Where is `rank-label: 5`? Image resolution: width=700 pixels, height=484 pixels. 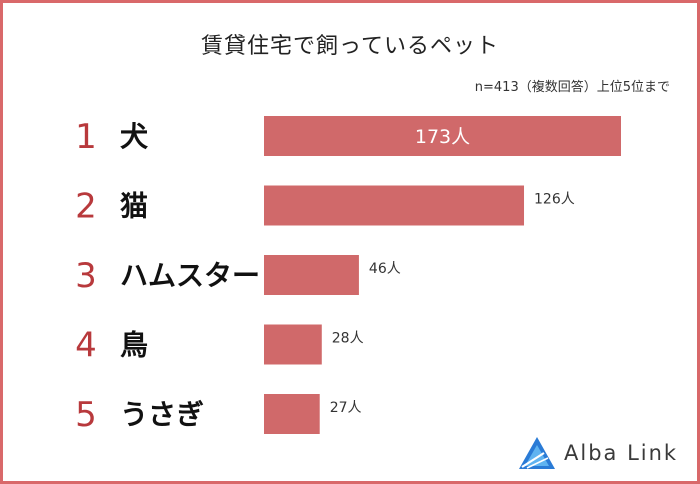
rank-label: 5 is located at coordinates (86, 415).